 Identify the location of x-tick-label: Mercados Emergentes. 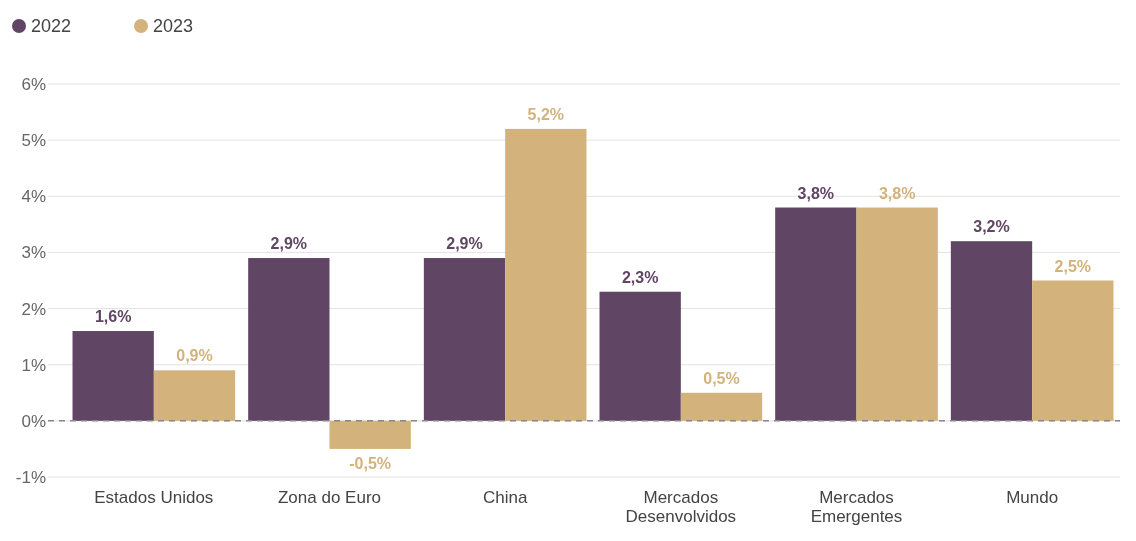
(856, 507).